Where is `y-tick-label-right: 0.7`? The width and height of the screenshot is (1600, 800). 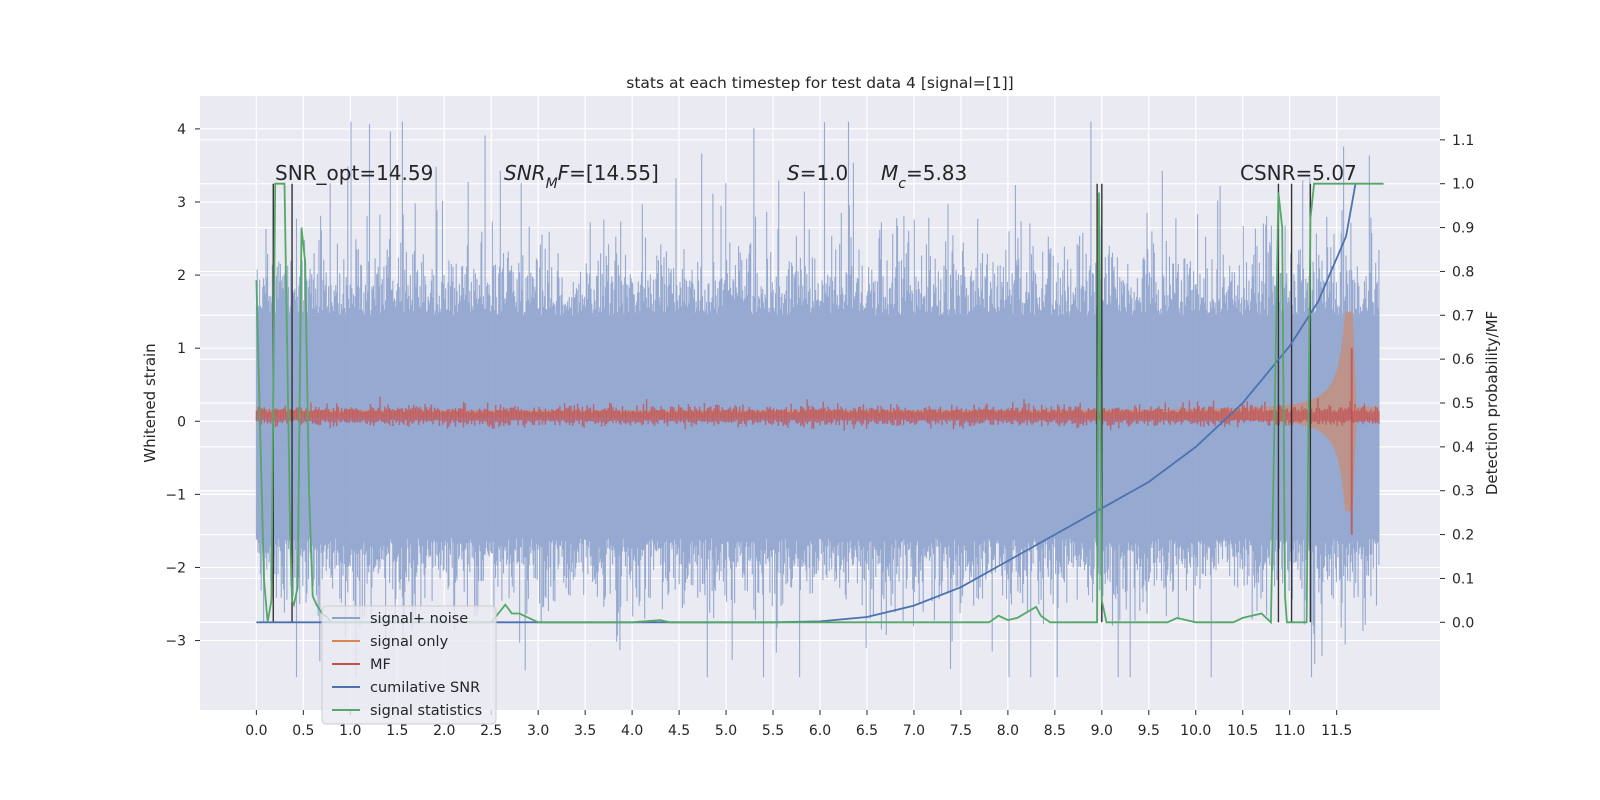 y-tick-label-right: 0.7 is located at coordinates (1463, 316).